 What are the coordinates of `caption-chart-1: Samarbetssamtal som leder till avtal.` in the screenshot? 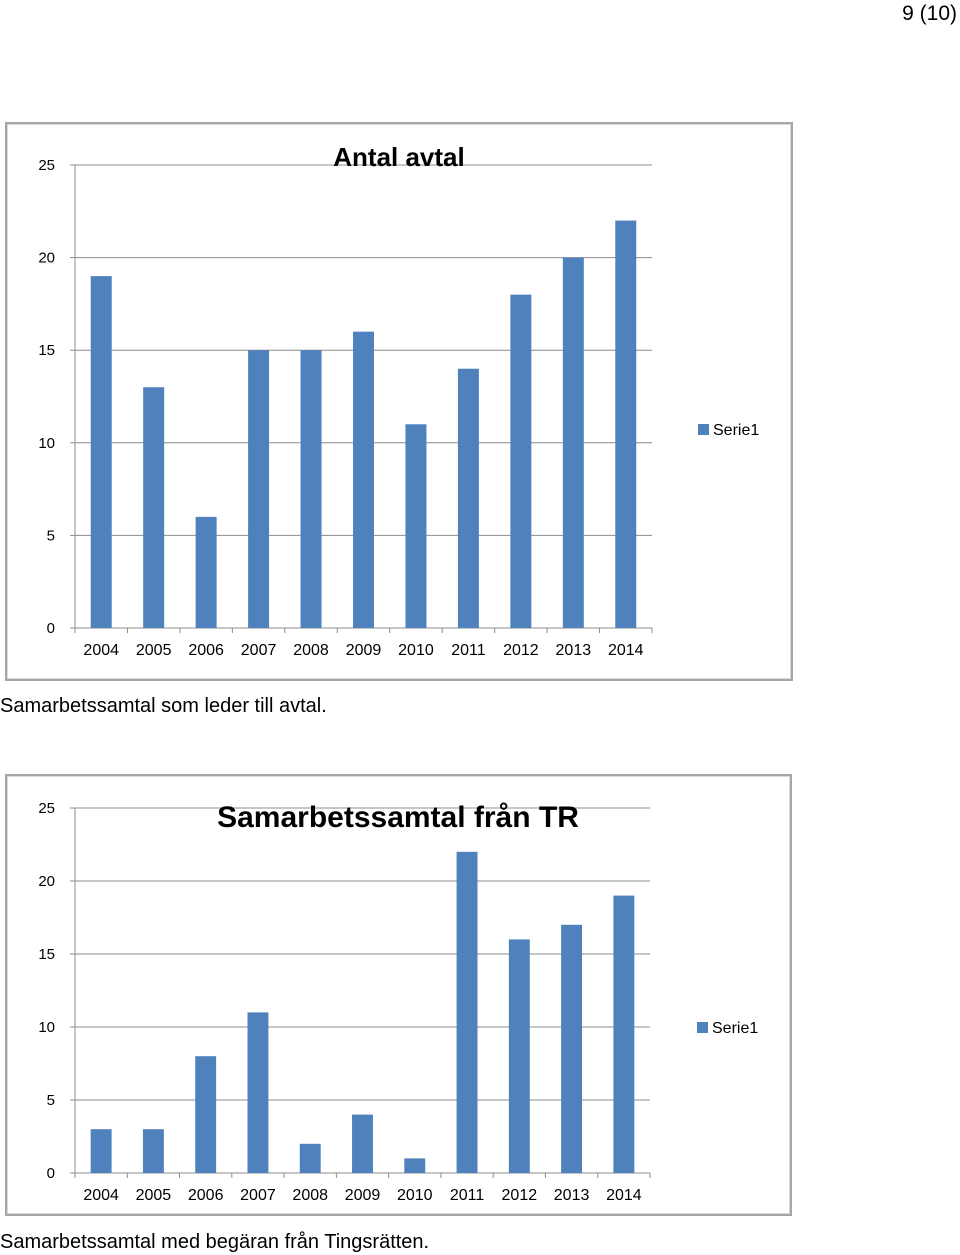 It's located at (163, 706).